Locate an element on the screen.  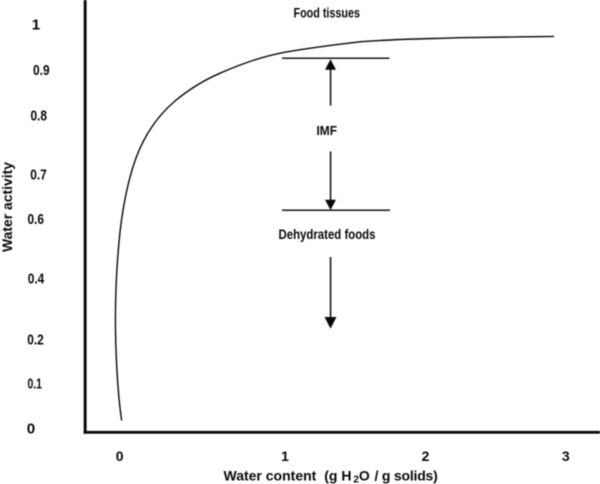
svg-text: Water activity is located at coordinates (7, 207).